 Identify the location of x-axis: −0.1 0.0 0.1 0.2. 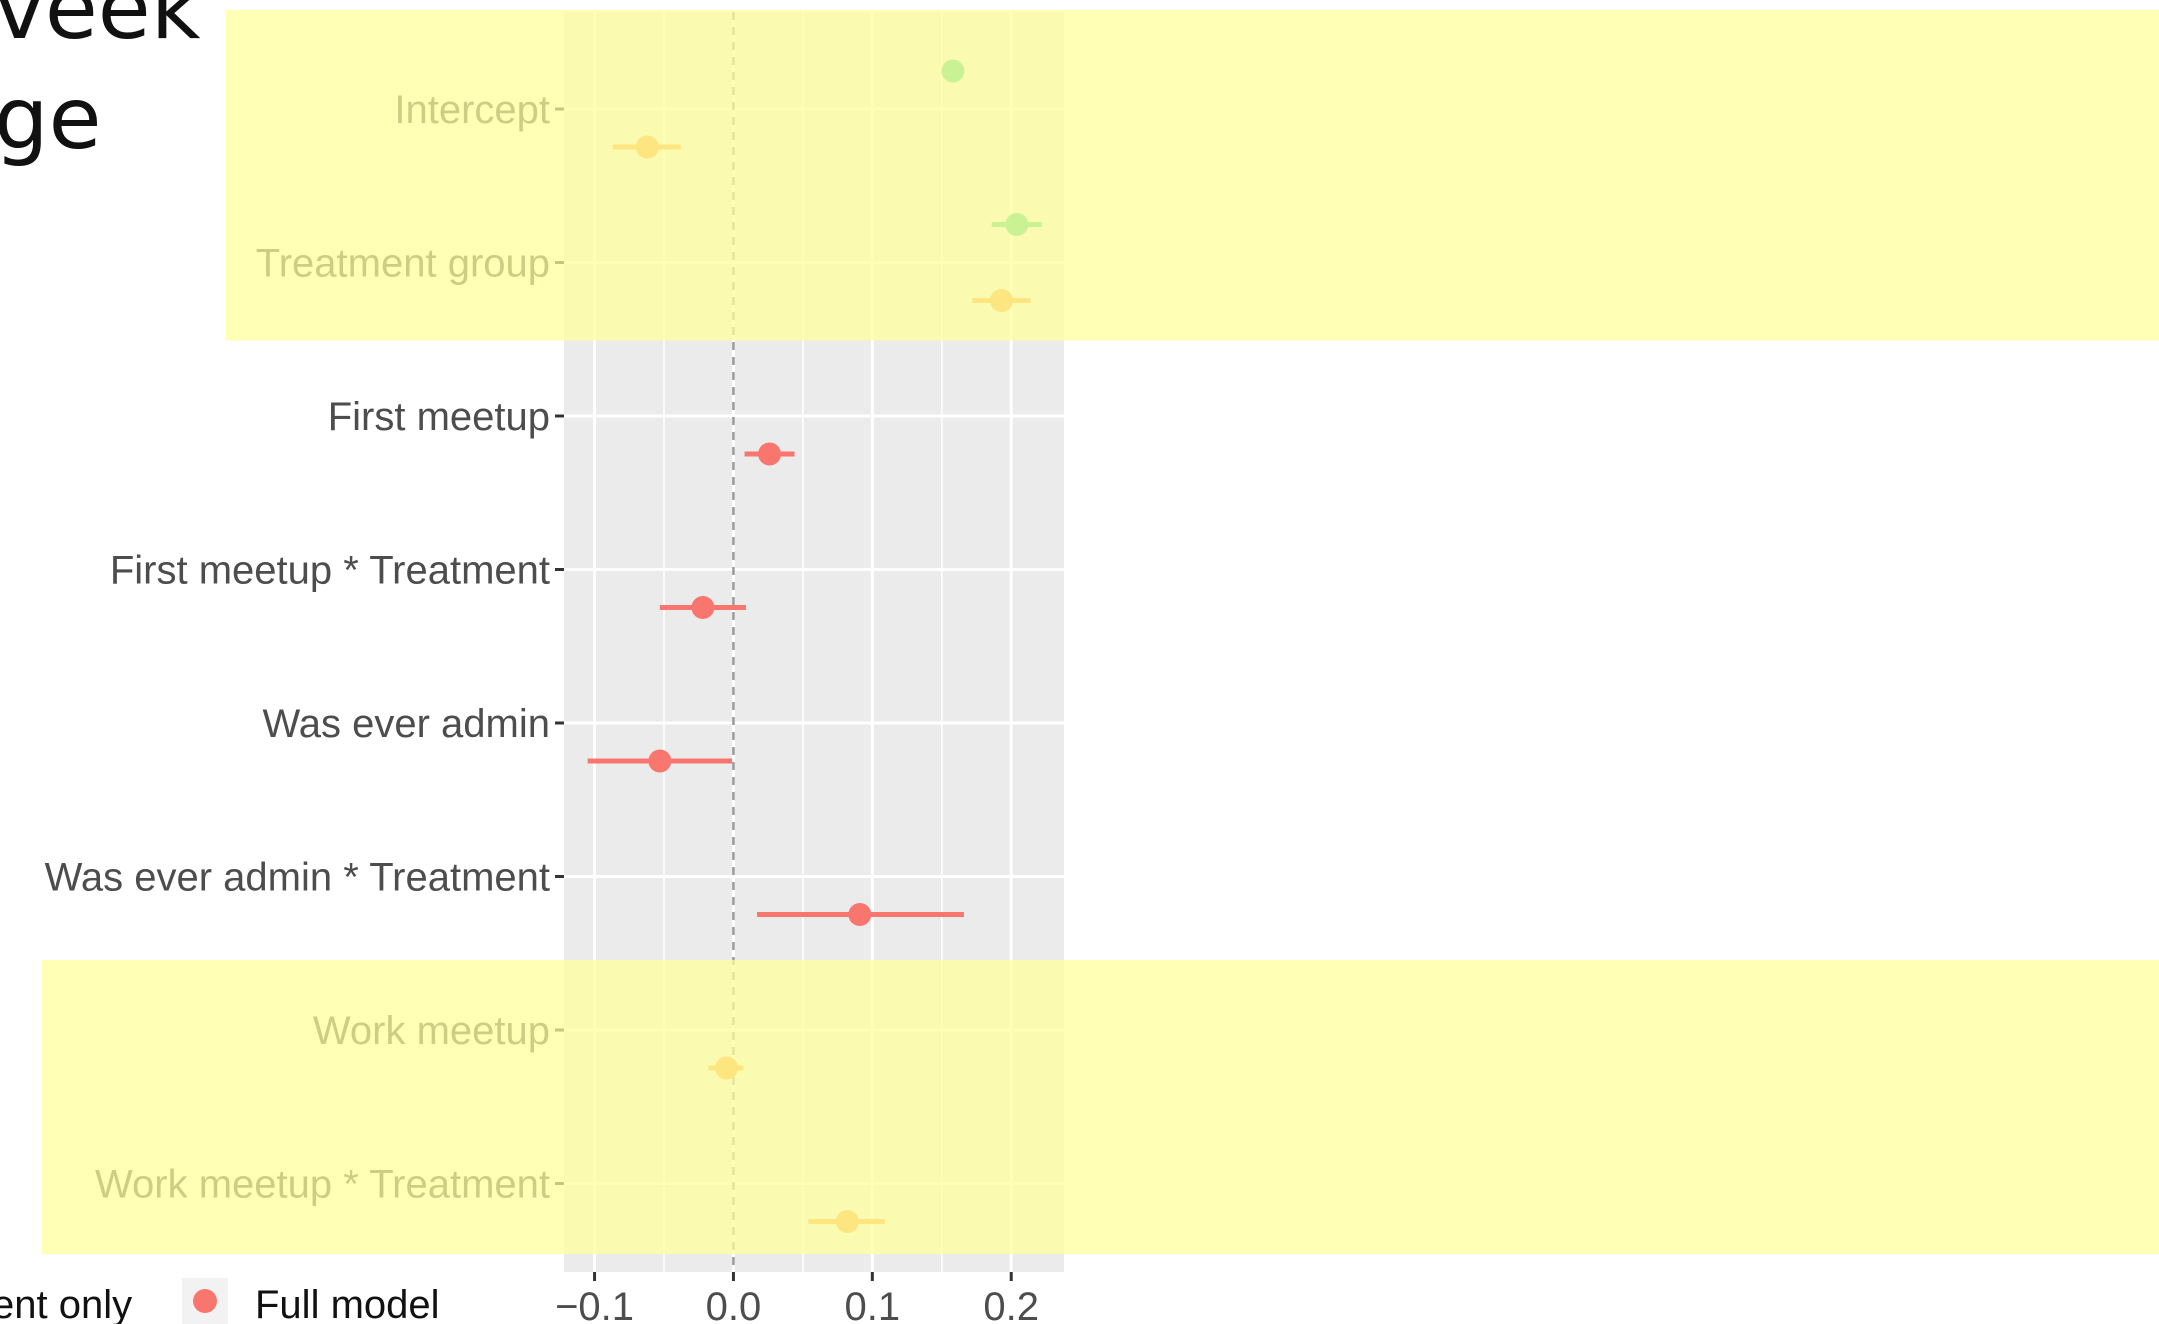
(797, 1298).